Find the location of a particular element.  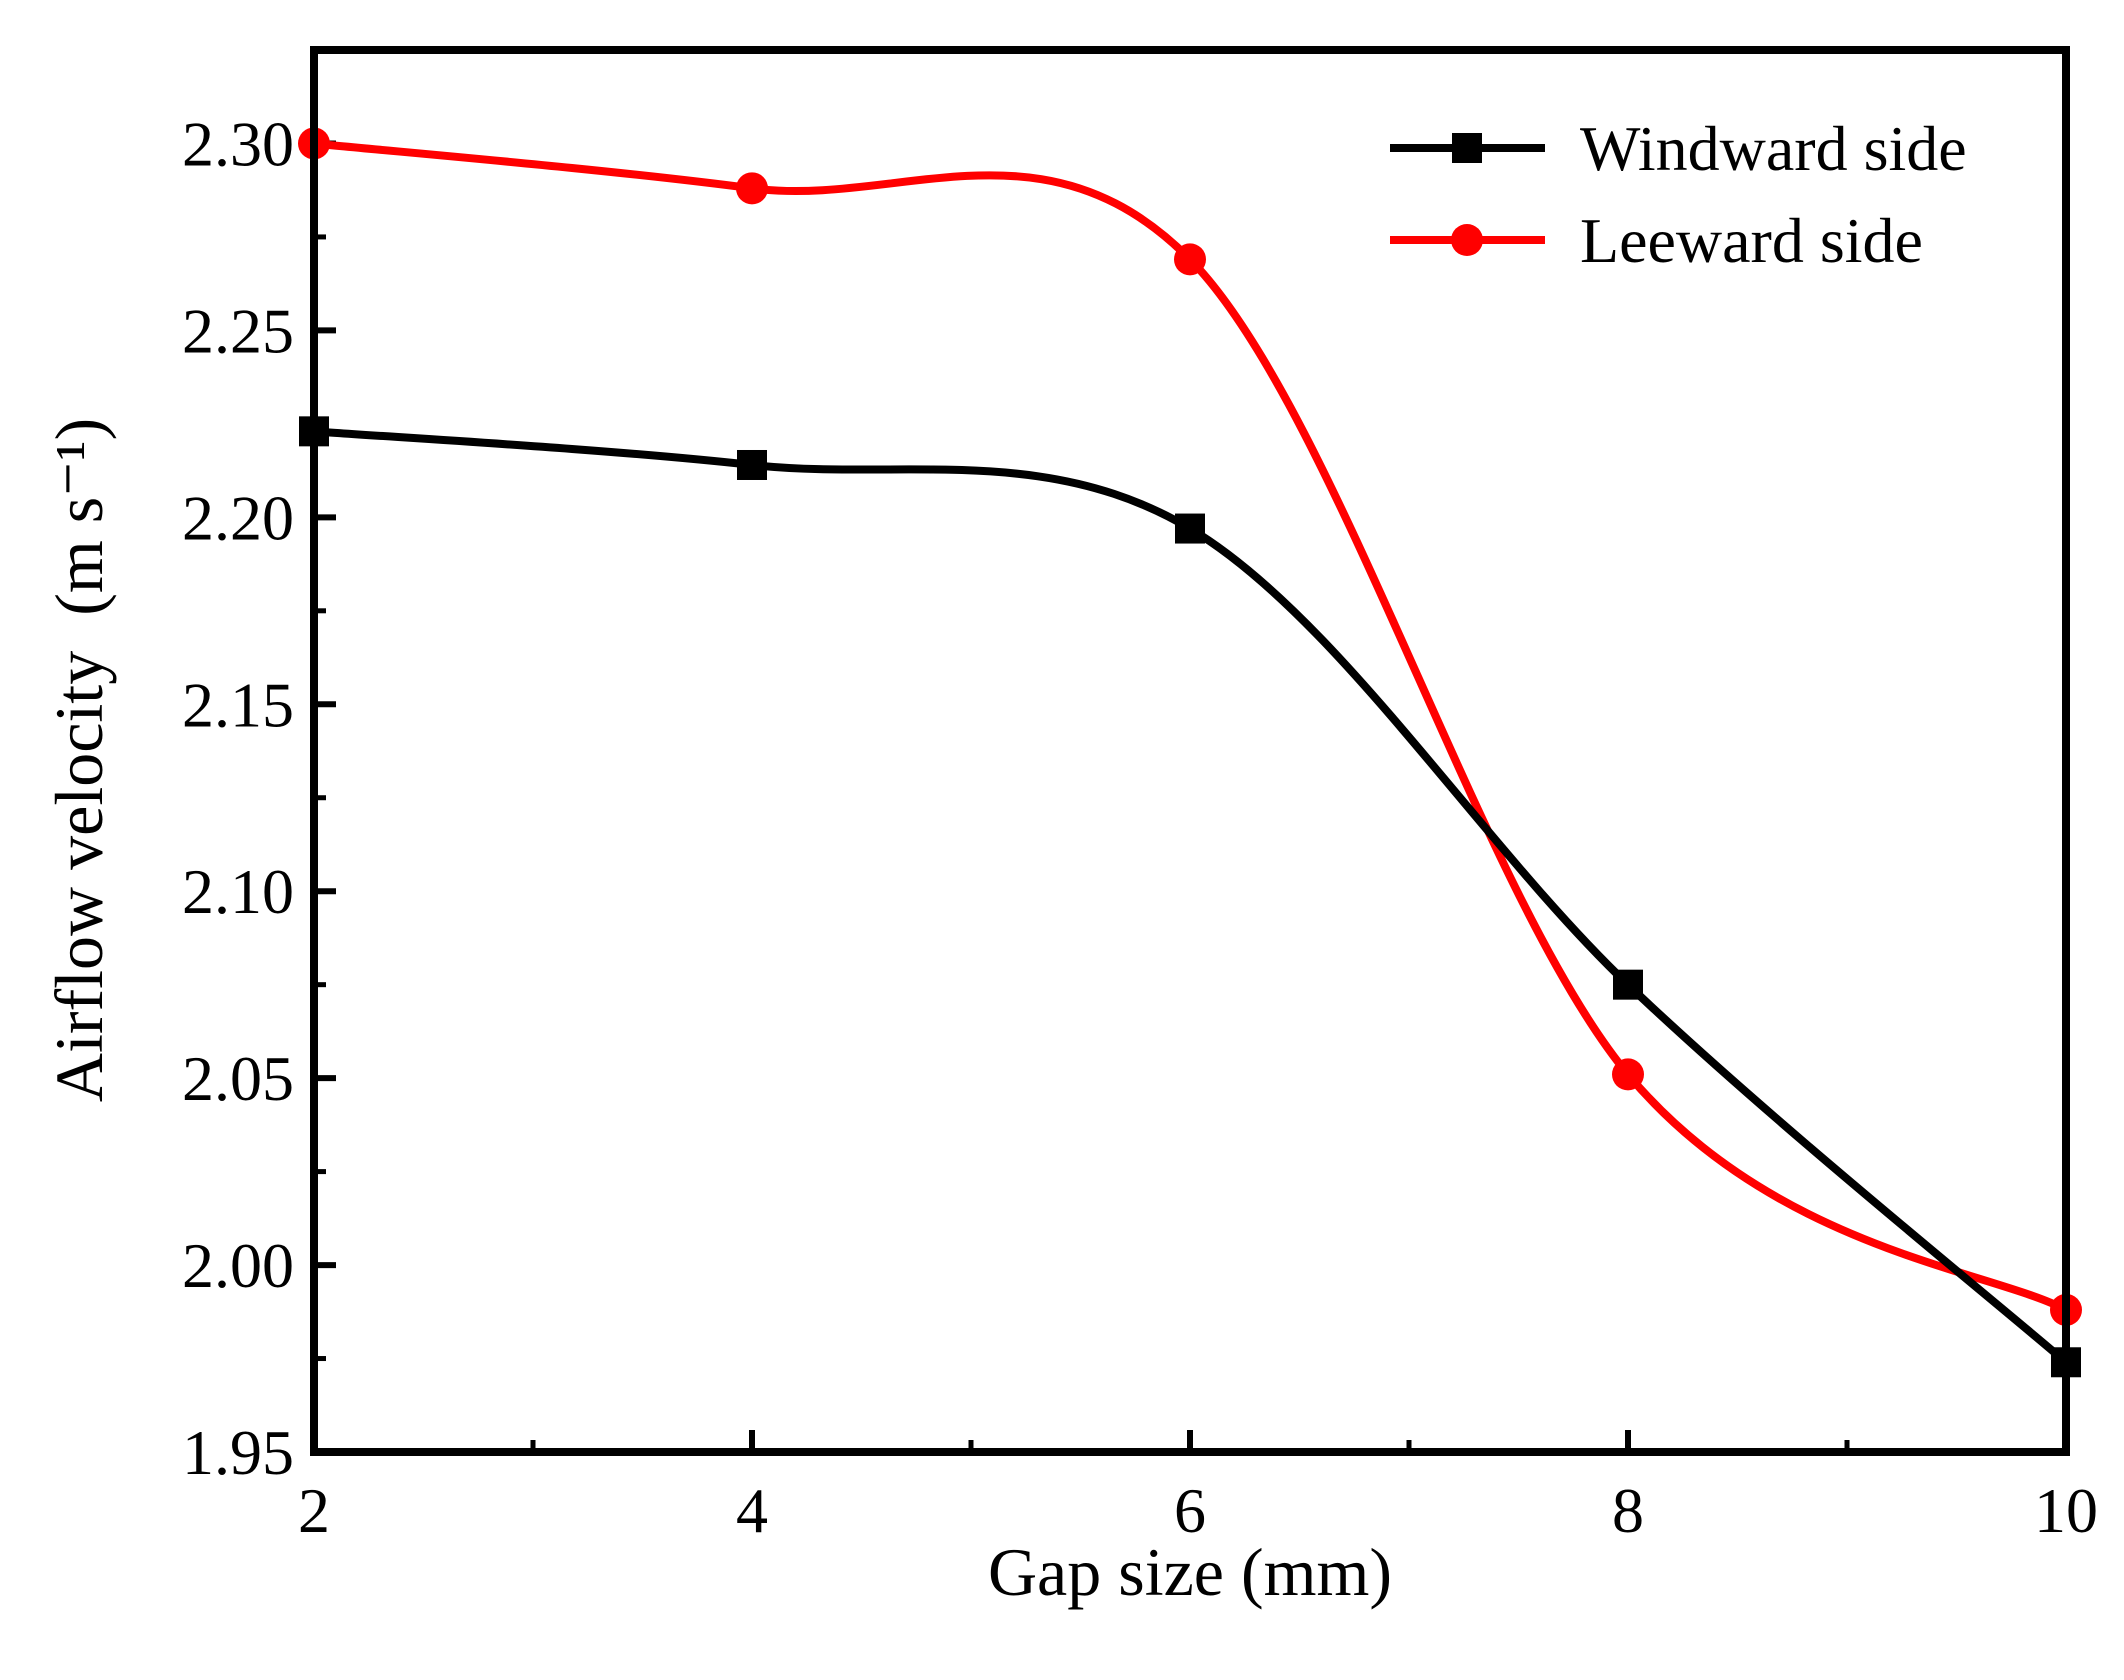

legend-item: Windward side is located at coordinates (1678, 148).